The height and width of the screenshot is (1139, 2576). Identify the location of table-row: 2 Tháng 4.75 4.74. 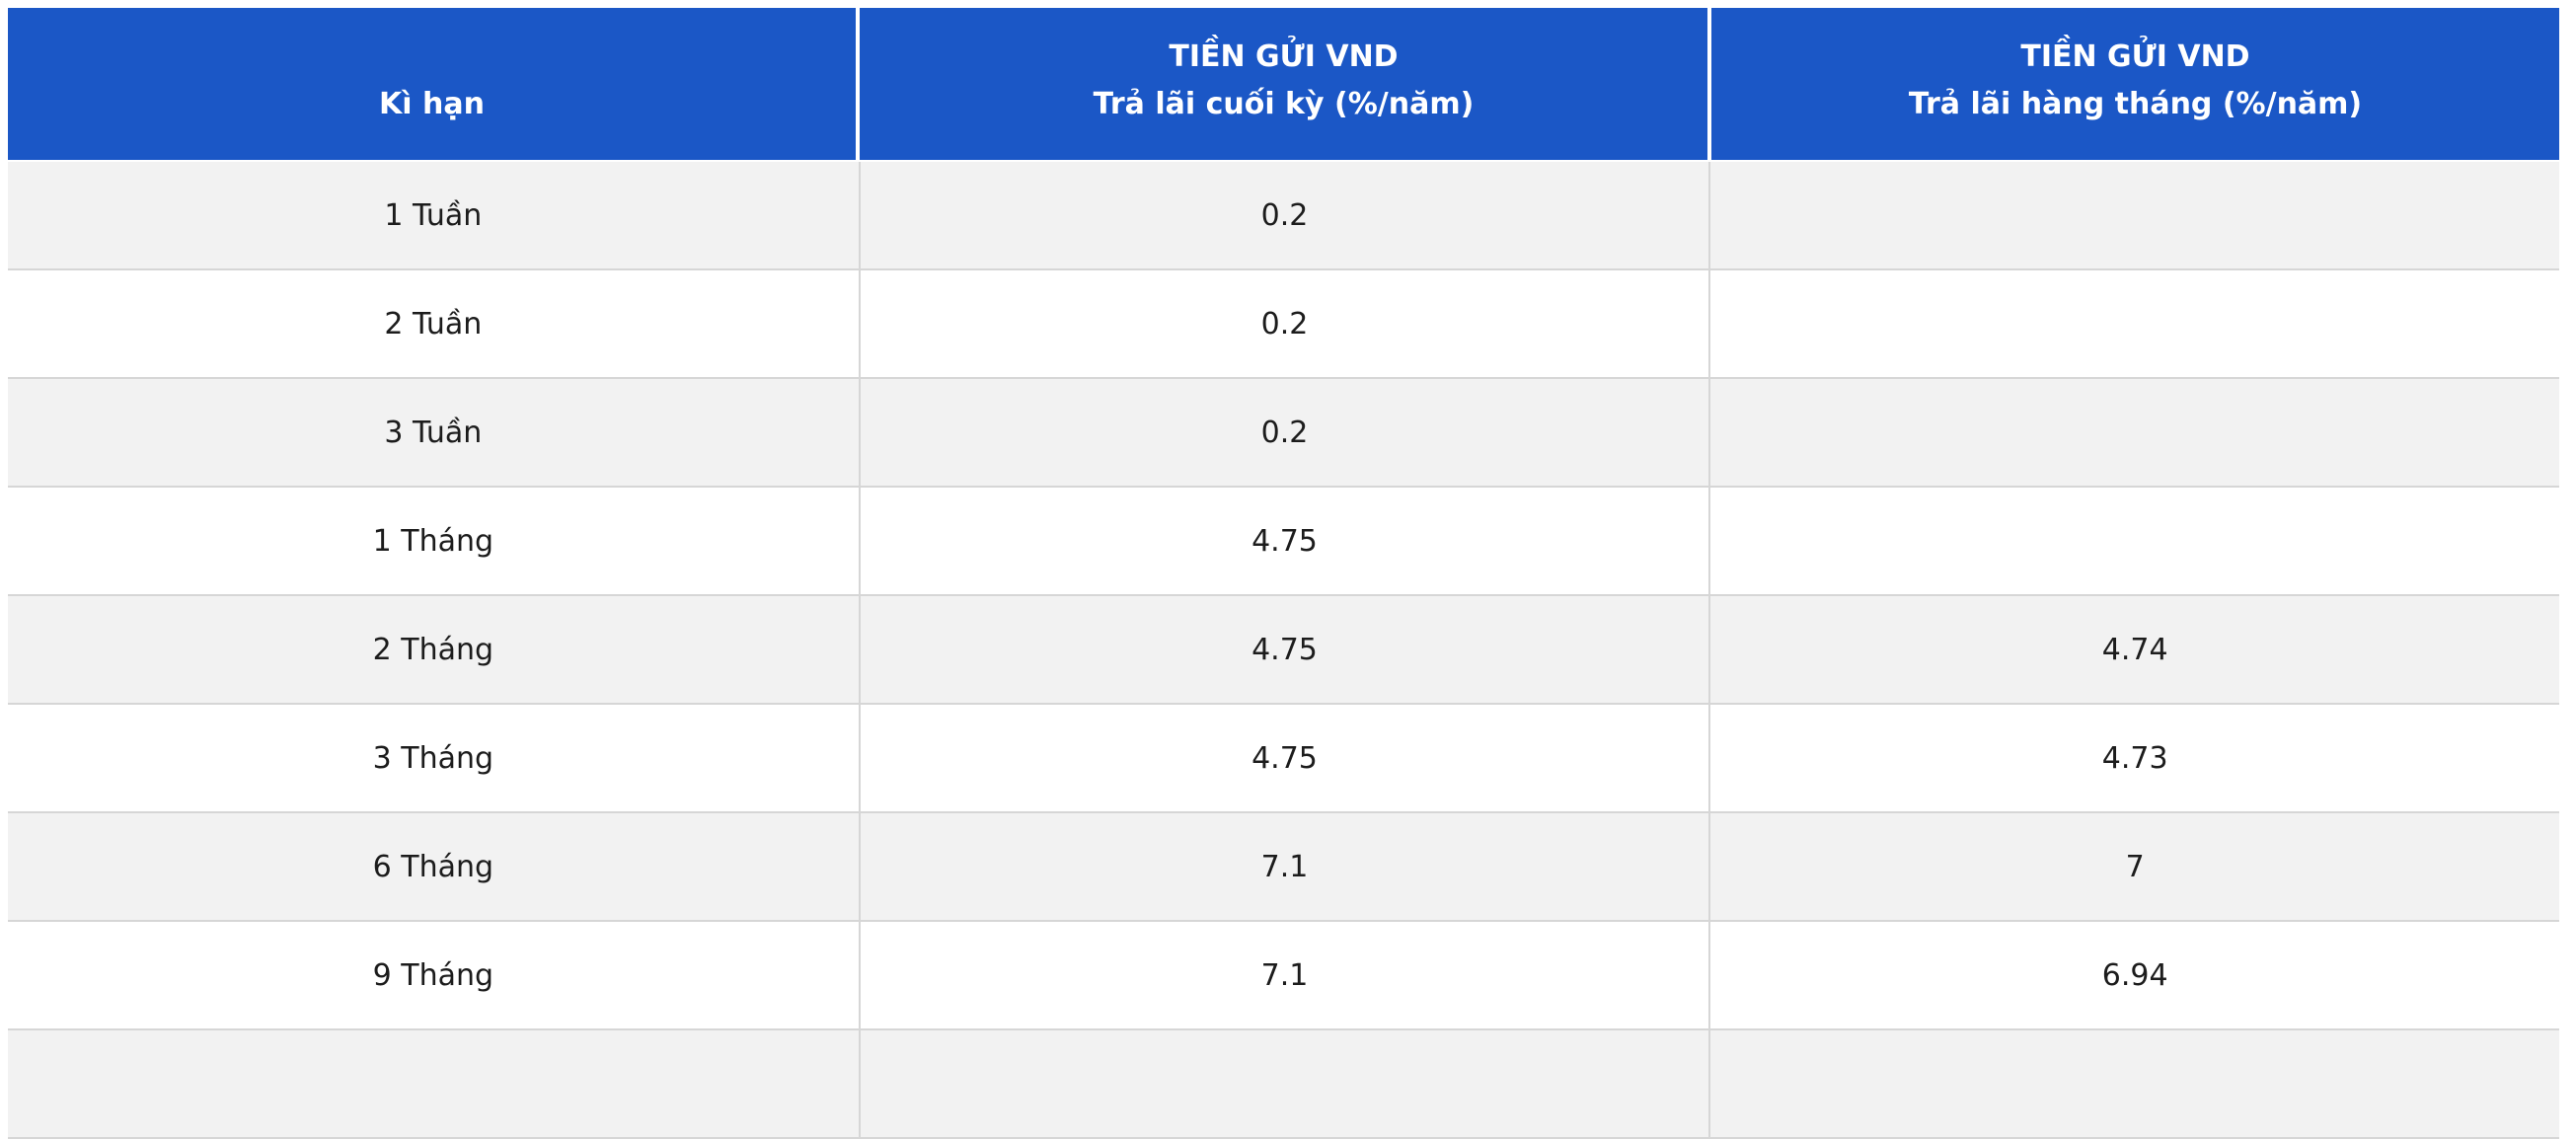
(1284, 650).